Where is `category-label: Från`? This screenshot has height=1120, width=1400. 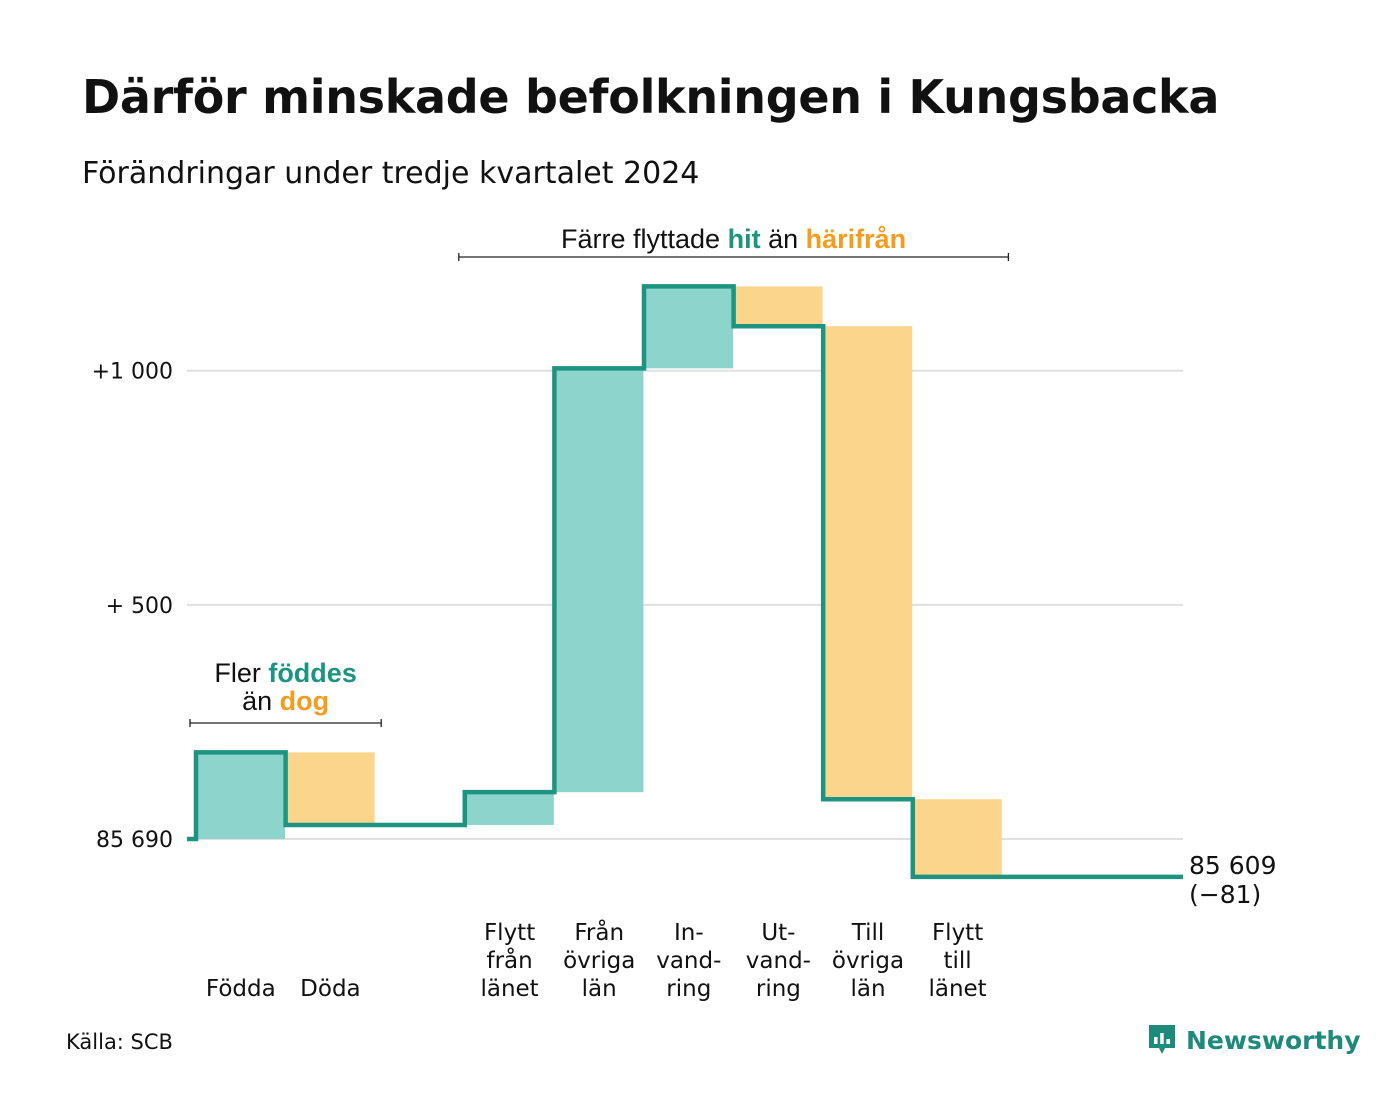 category-label: Från is located at coordinates (599, 932).